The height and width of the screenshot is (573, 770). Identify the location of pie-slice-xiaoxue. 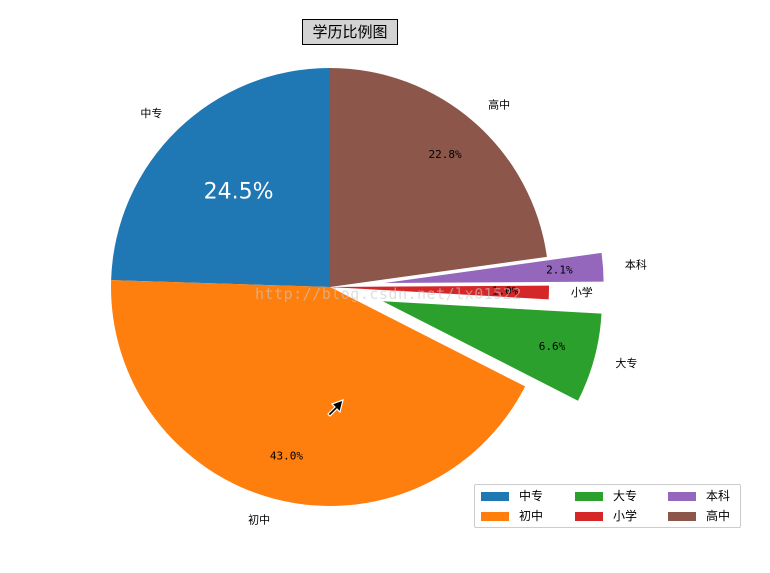
(439, 292).